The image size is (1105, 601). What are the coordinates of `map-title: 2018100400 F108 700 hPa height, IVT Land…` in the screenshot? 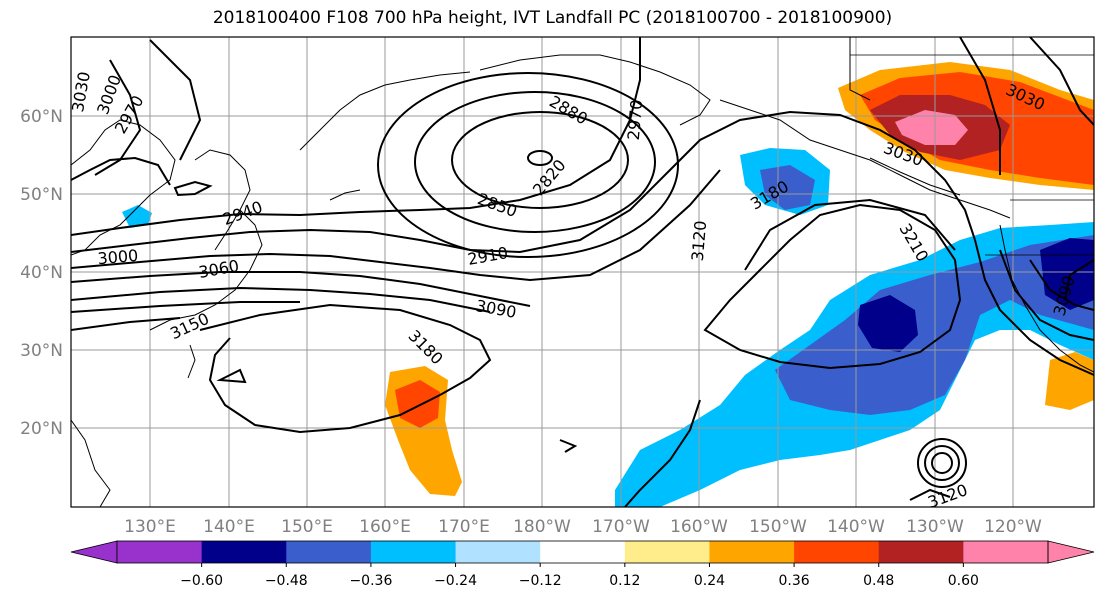 It's located at (552, 18).